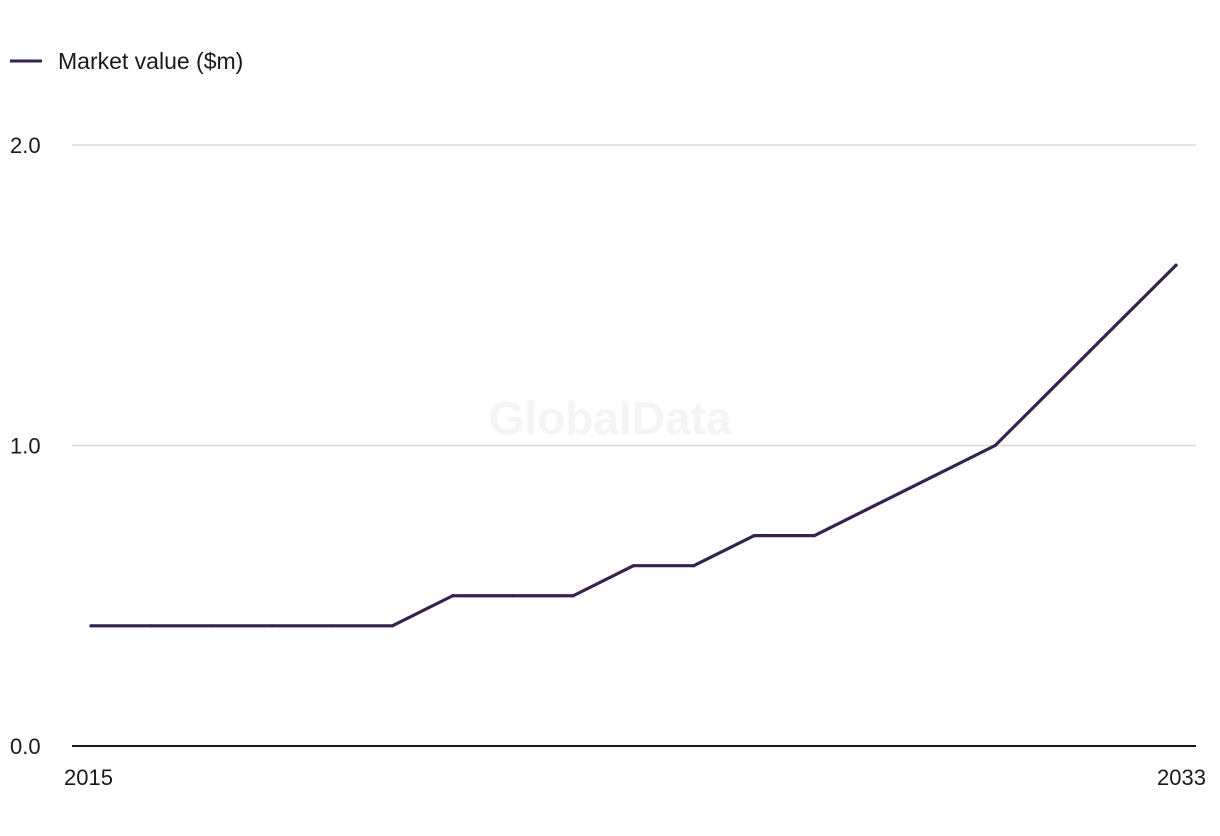 The image size is (1220, 836). I want to click on watermark-text: GlobalData, so click(610, 418).